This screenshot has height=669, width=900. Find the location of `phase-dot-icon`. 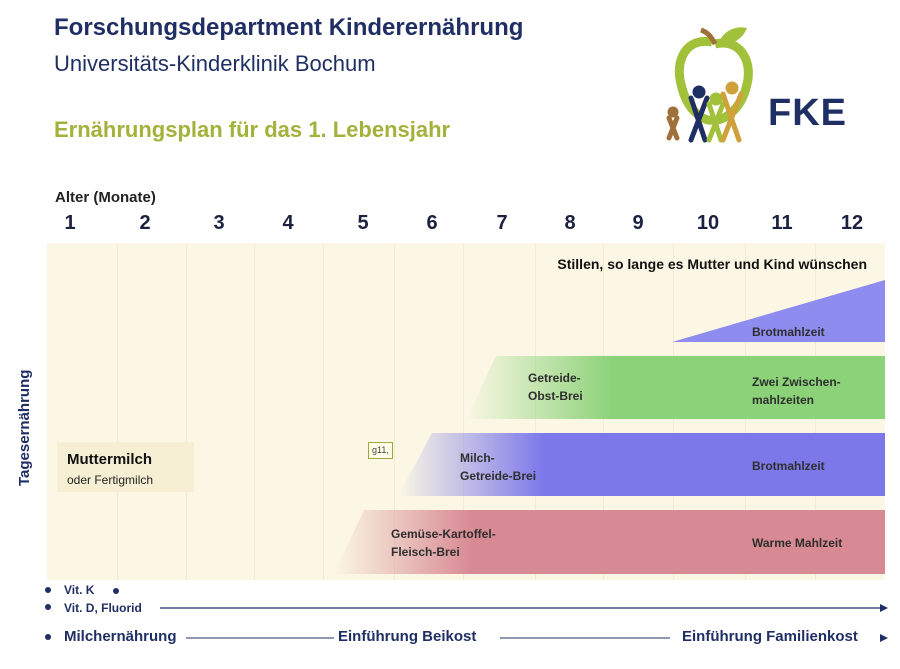

phase-dot-icon is located at coordinates (48, 637).